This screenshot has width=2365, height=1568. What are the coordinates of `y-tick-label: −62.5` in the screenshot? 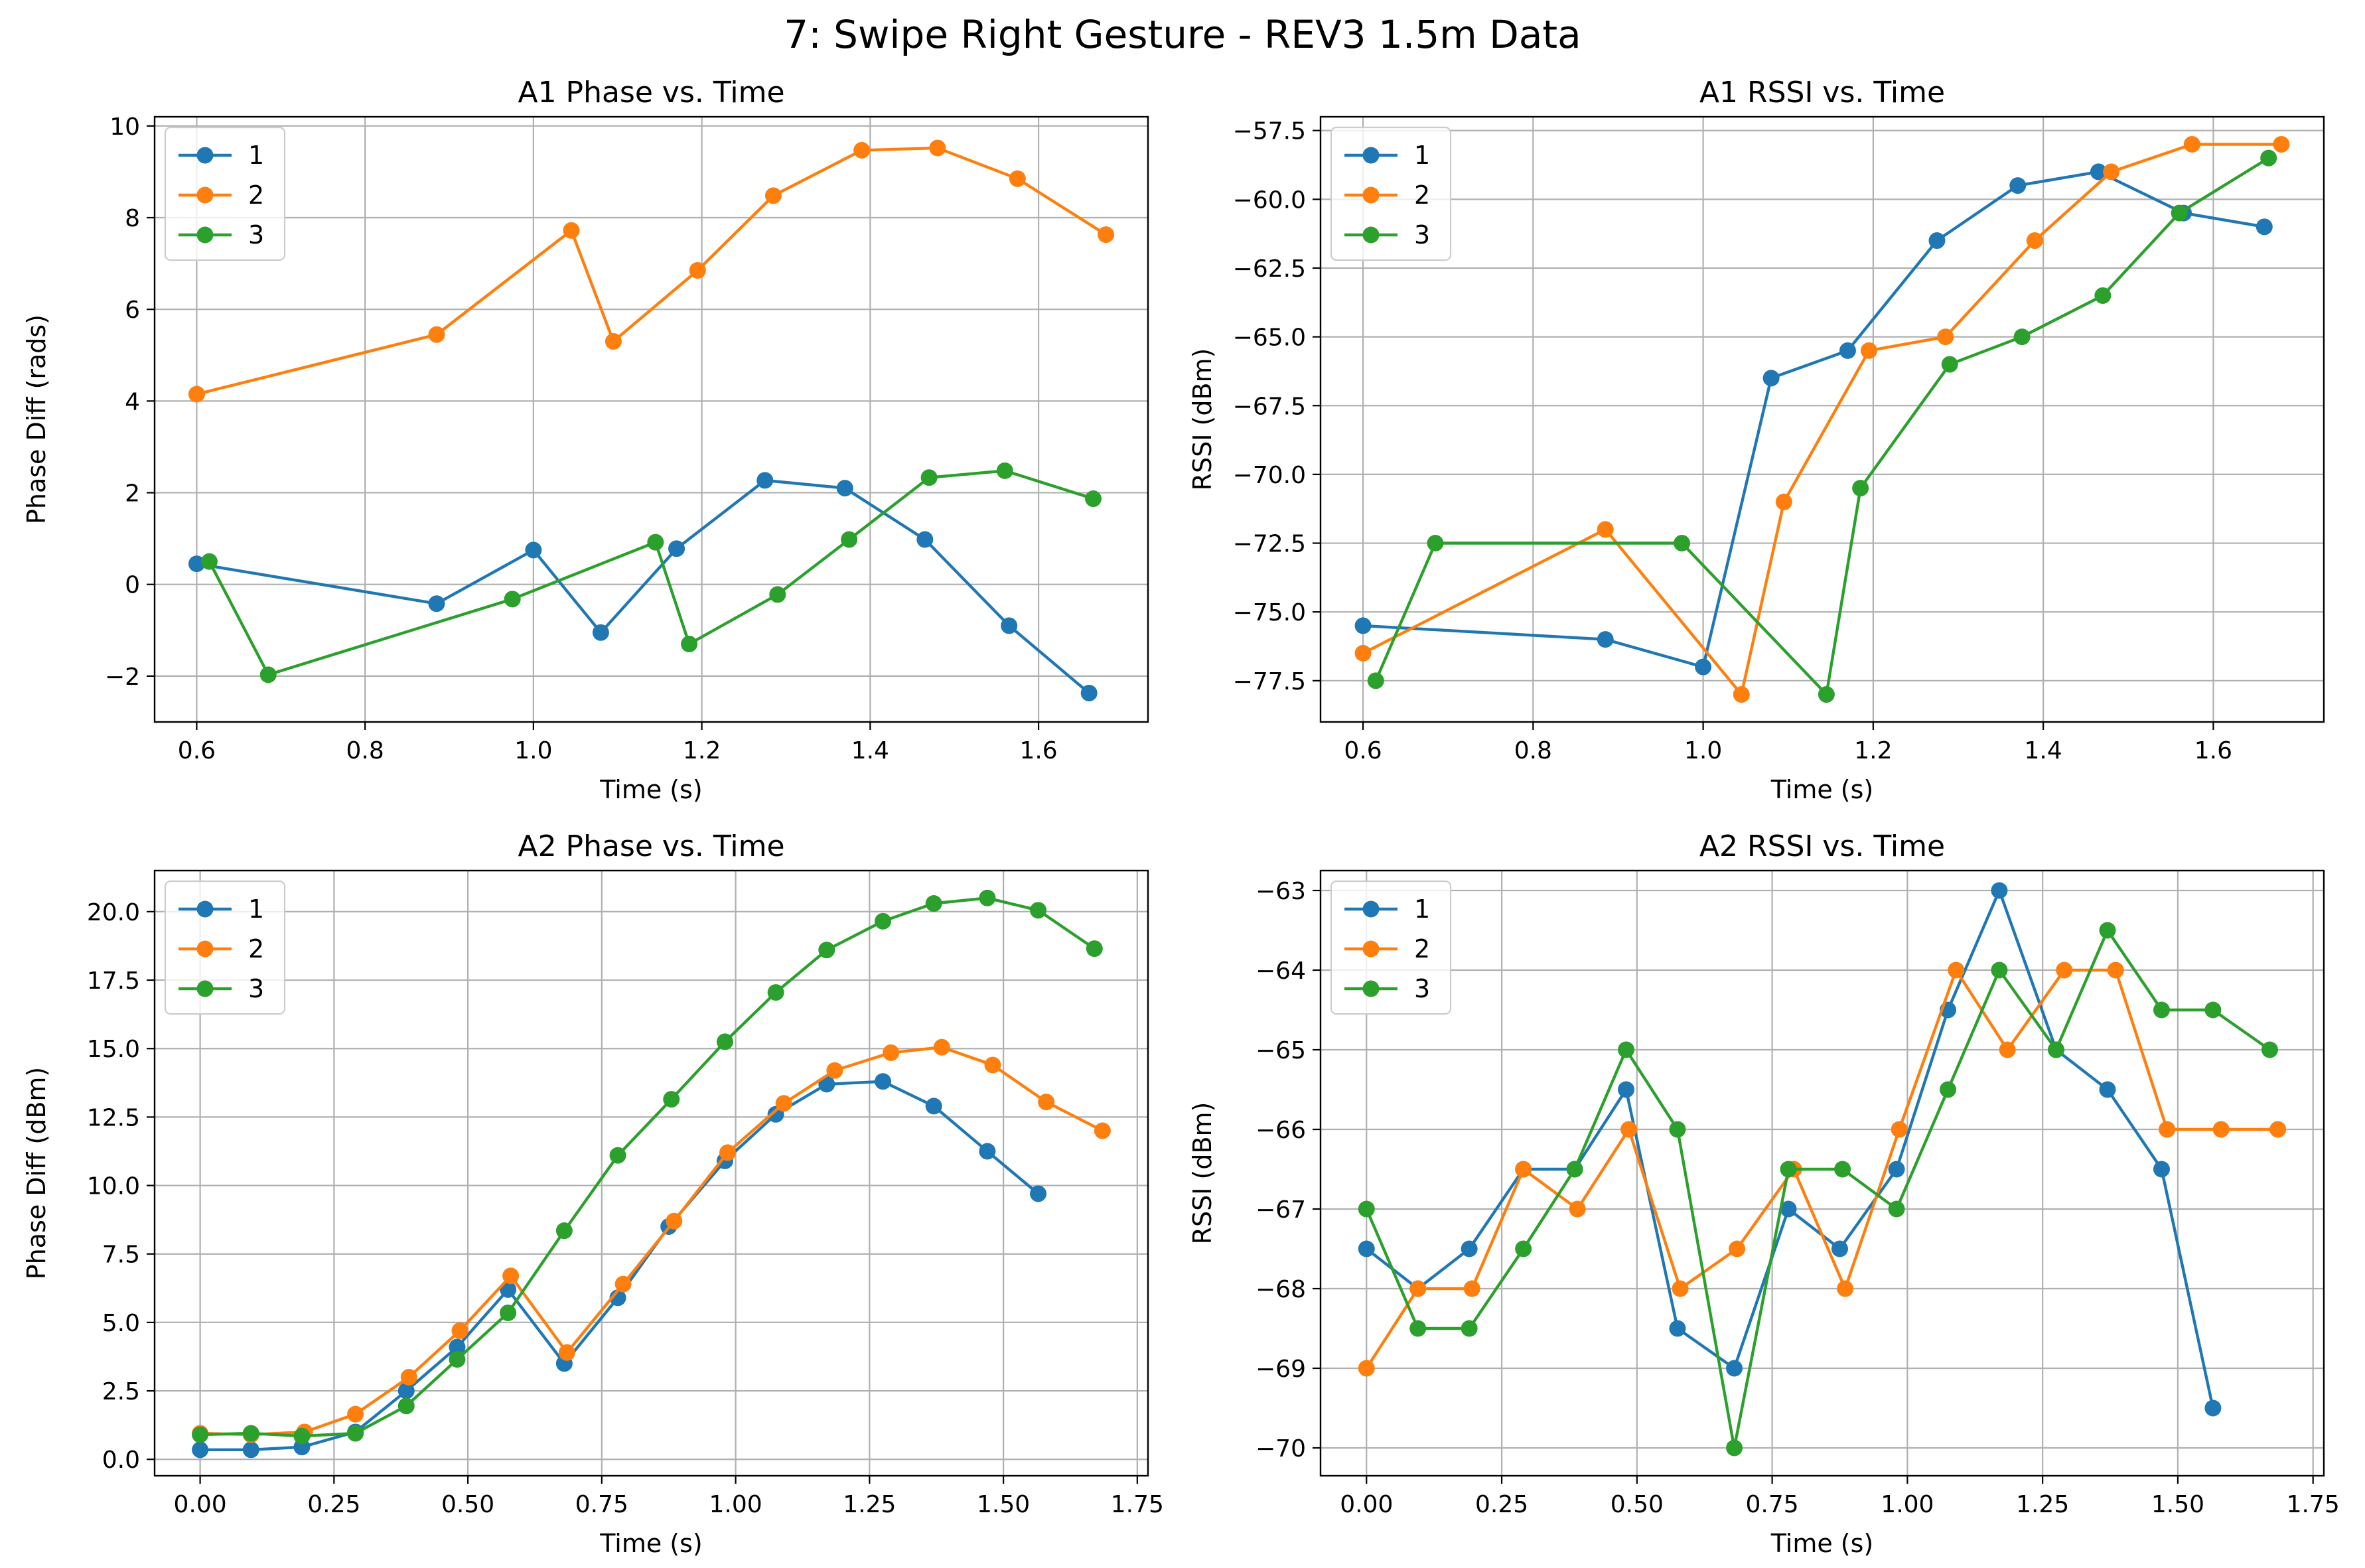 It's located at (1269, 269).